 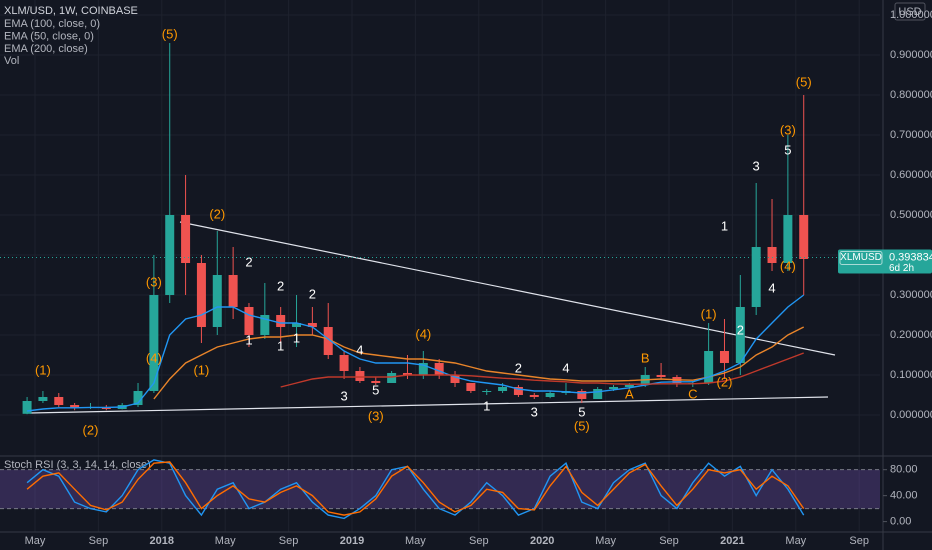 I want to click on currency: USD, so click(x=909, y=12).